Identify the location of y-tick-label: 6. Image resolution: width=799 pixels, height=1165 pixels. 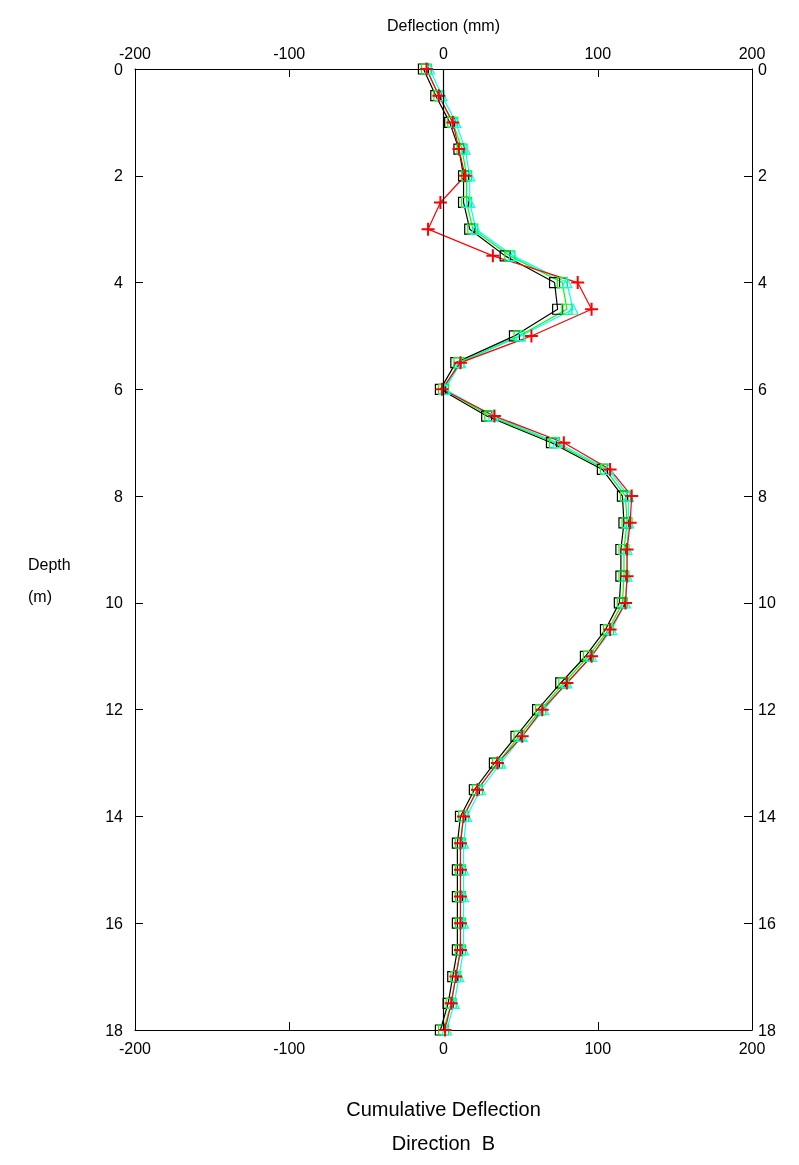
(119, 389).